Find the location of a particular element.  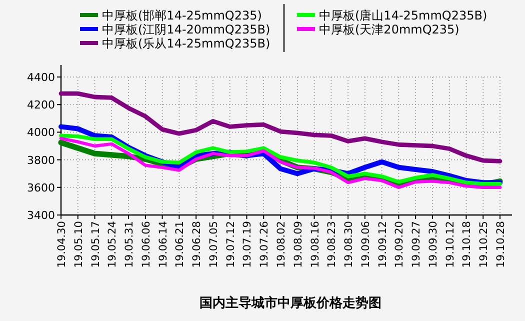

x-tick-label: 19.09.27 is located at coordinates (416, 244).